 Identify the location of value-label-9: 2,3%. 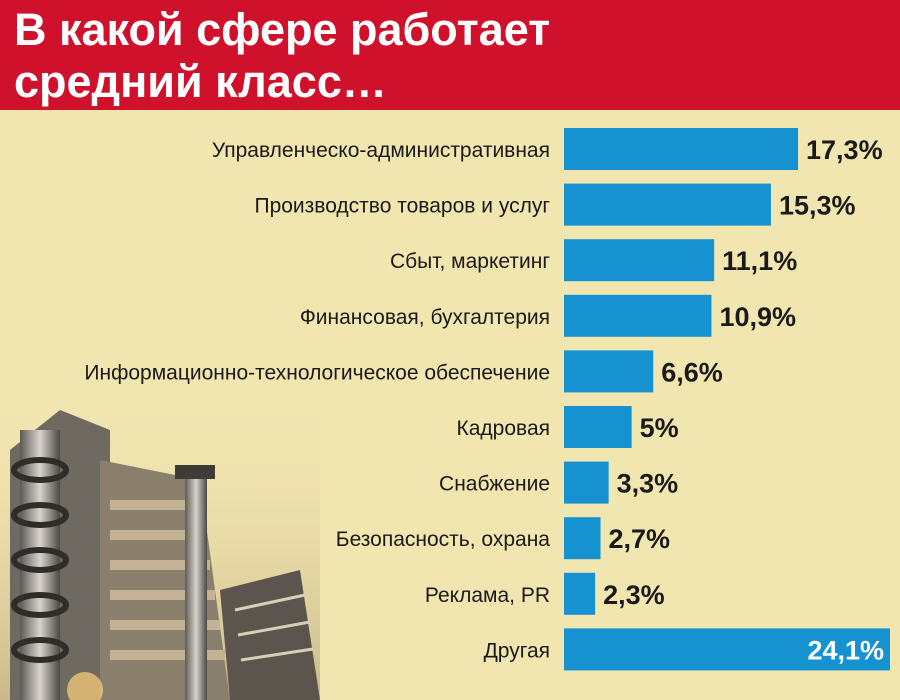
(634, 595).